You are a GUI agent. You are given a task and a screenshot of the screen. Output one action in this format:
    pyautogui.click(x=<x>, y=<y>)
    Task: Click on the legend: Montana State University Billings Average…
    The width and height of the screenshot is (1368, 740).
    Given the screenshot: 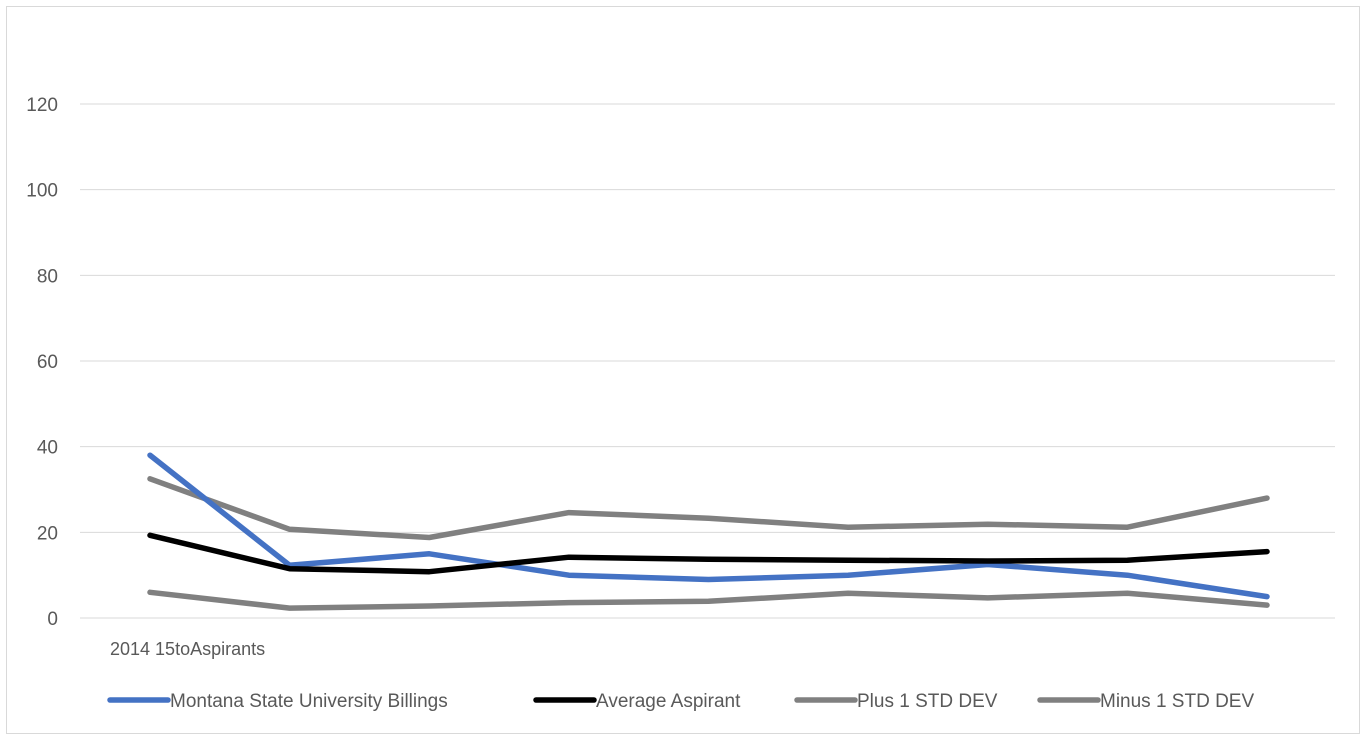 What is the action you would take?
    pyautogui.click(x=680, y=701)
    